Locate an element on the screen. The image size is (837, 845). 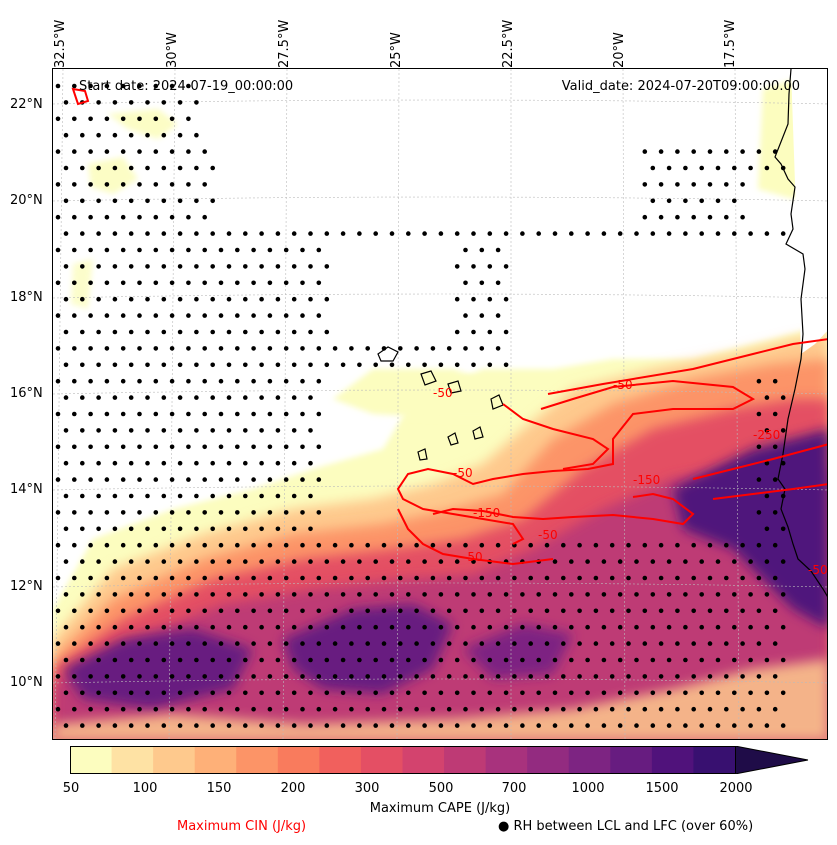
colorbar-title: Maximum CAPE (J/kg) is located at coordinates (440, 808).